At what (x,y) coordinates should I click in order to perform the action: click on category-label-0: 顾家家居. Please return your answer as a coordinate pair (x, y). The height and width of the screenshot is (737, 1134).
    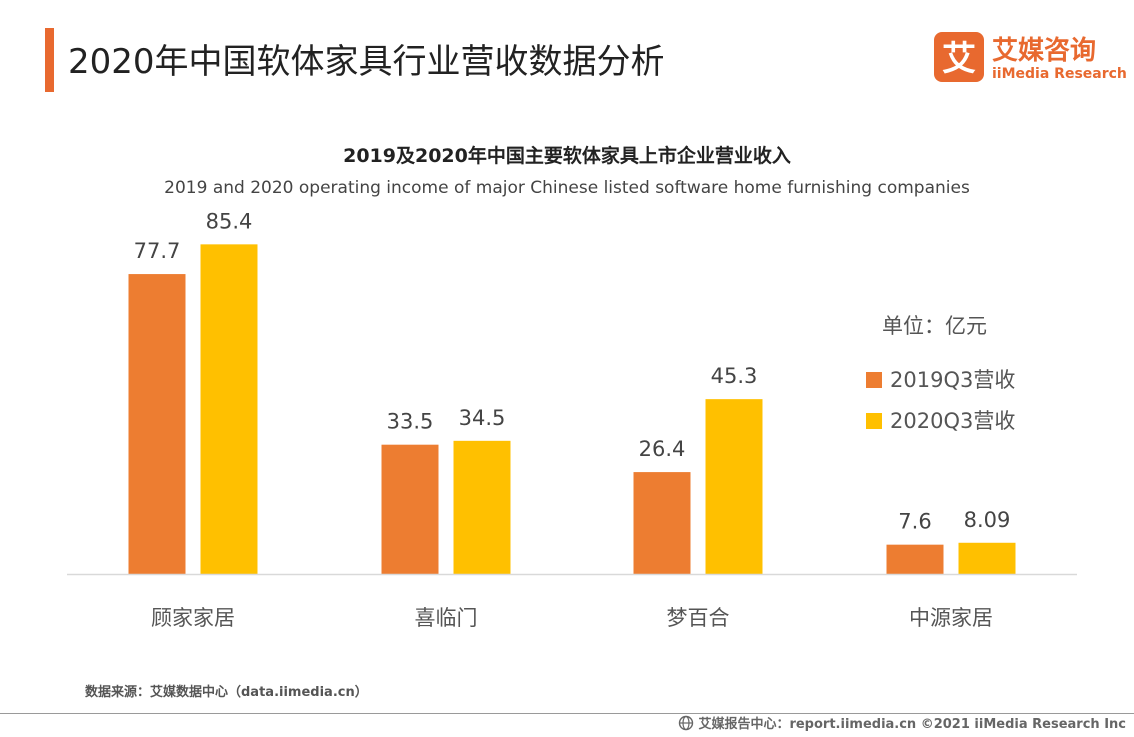
    Looking at the image, I should click on (193, 618).